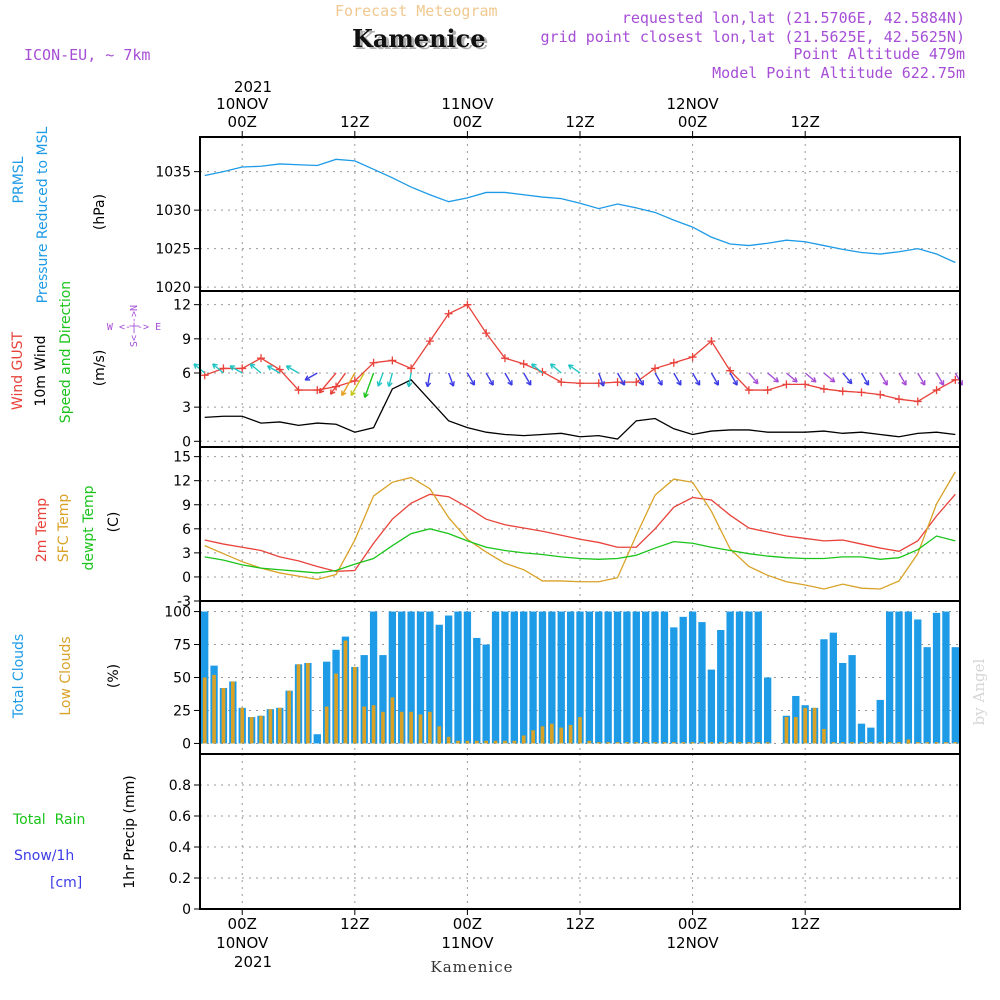  Describe the element at coordinates (580, 532) in the screenshot. I see `2m-temp-line` at that location.